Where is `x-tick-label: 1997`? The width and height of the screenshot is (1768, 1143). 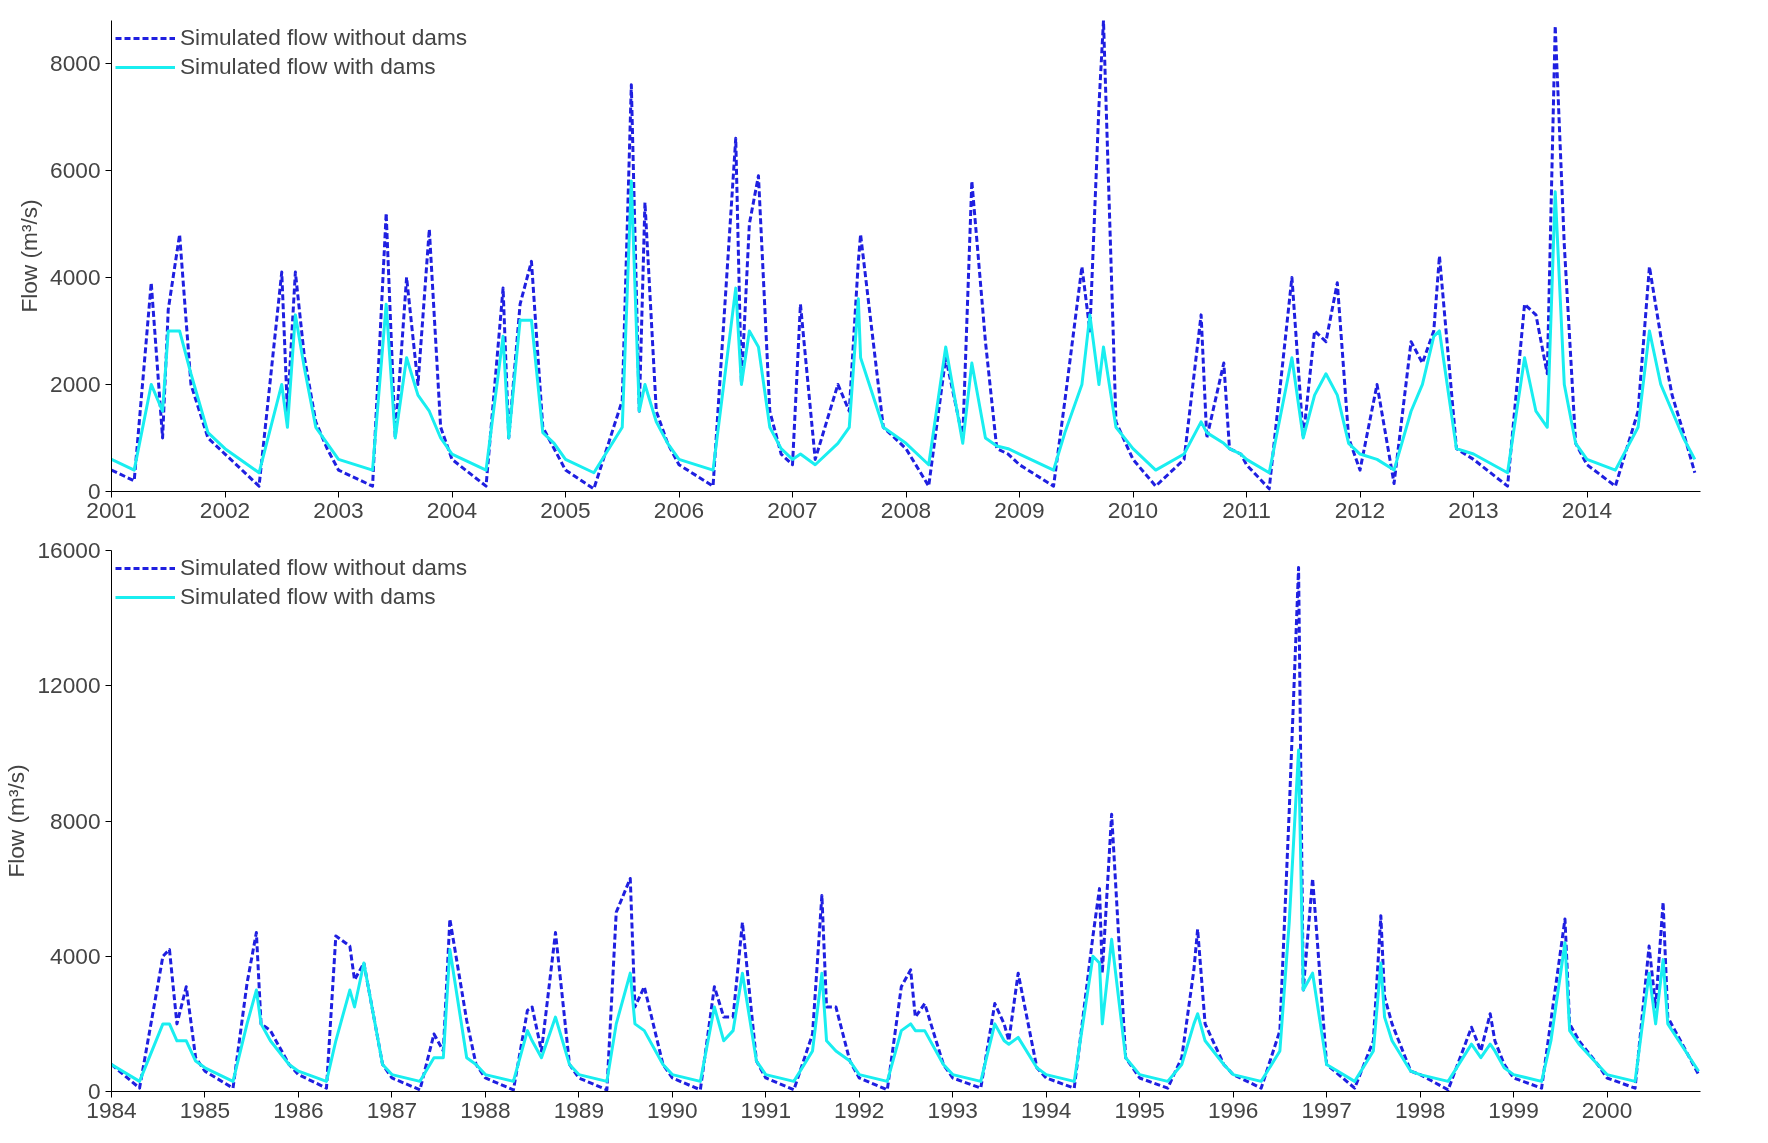 x-tick-label: 1997 is located at coordinates (1326, 1109).